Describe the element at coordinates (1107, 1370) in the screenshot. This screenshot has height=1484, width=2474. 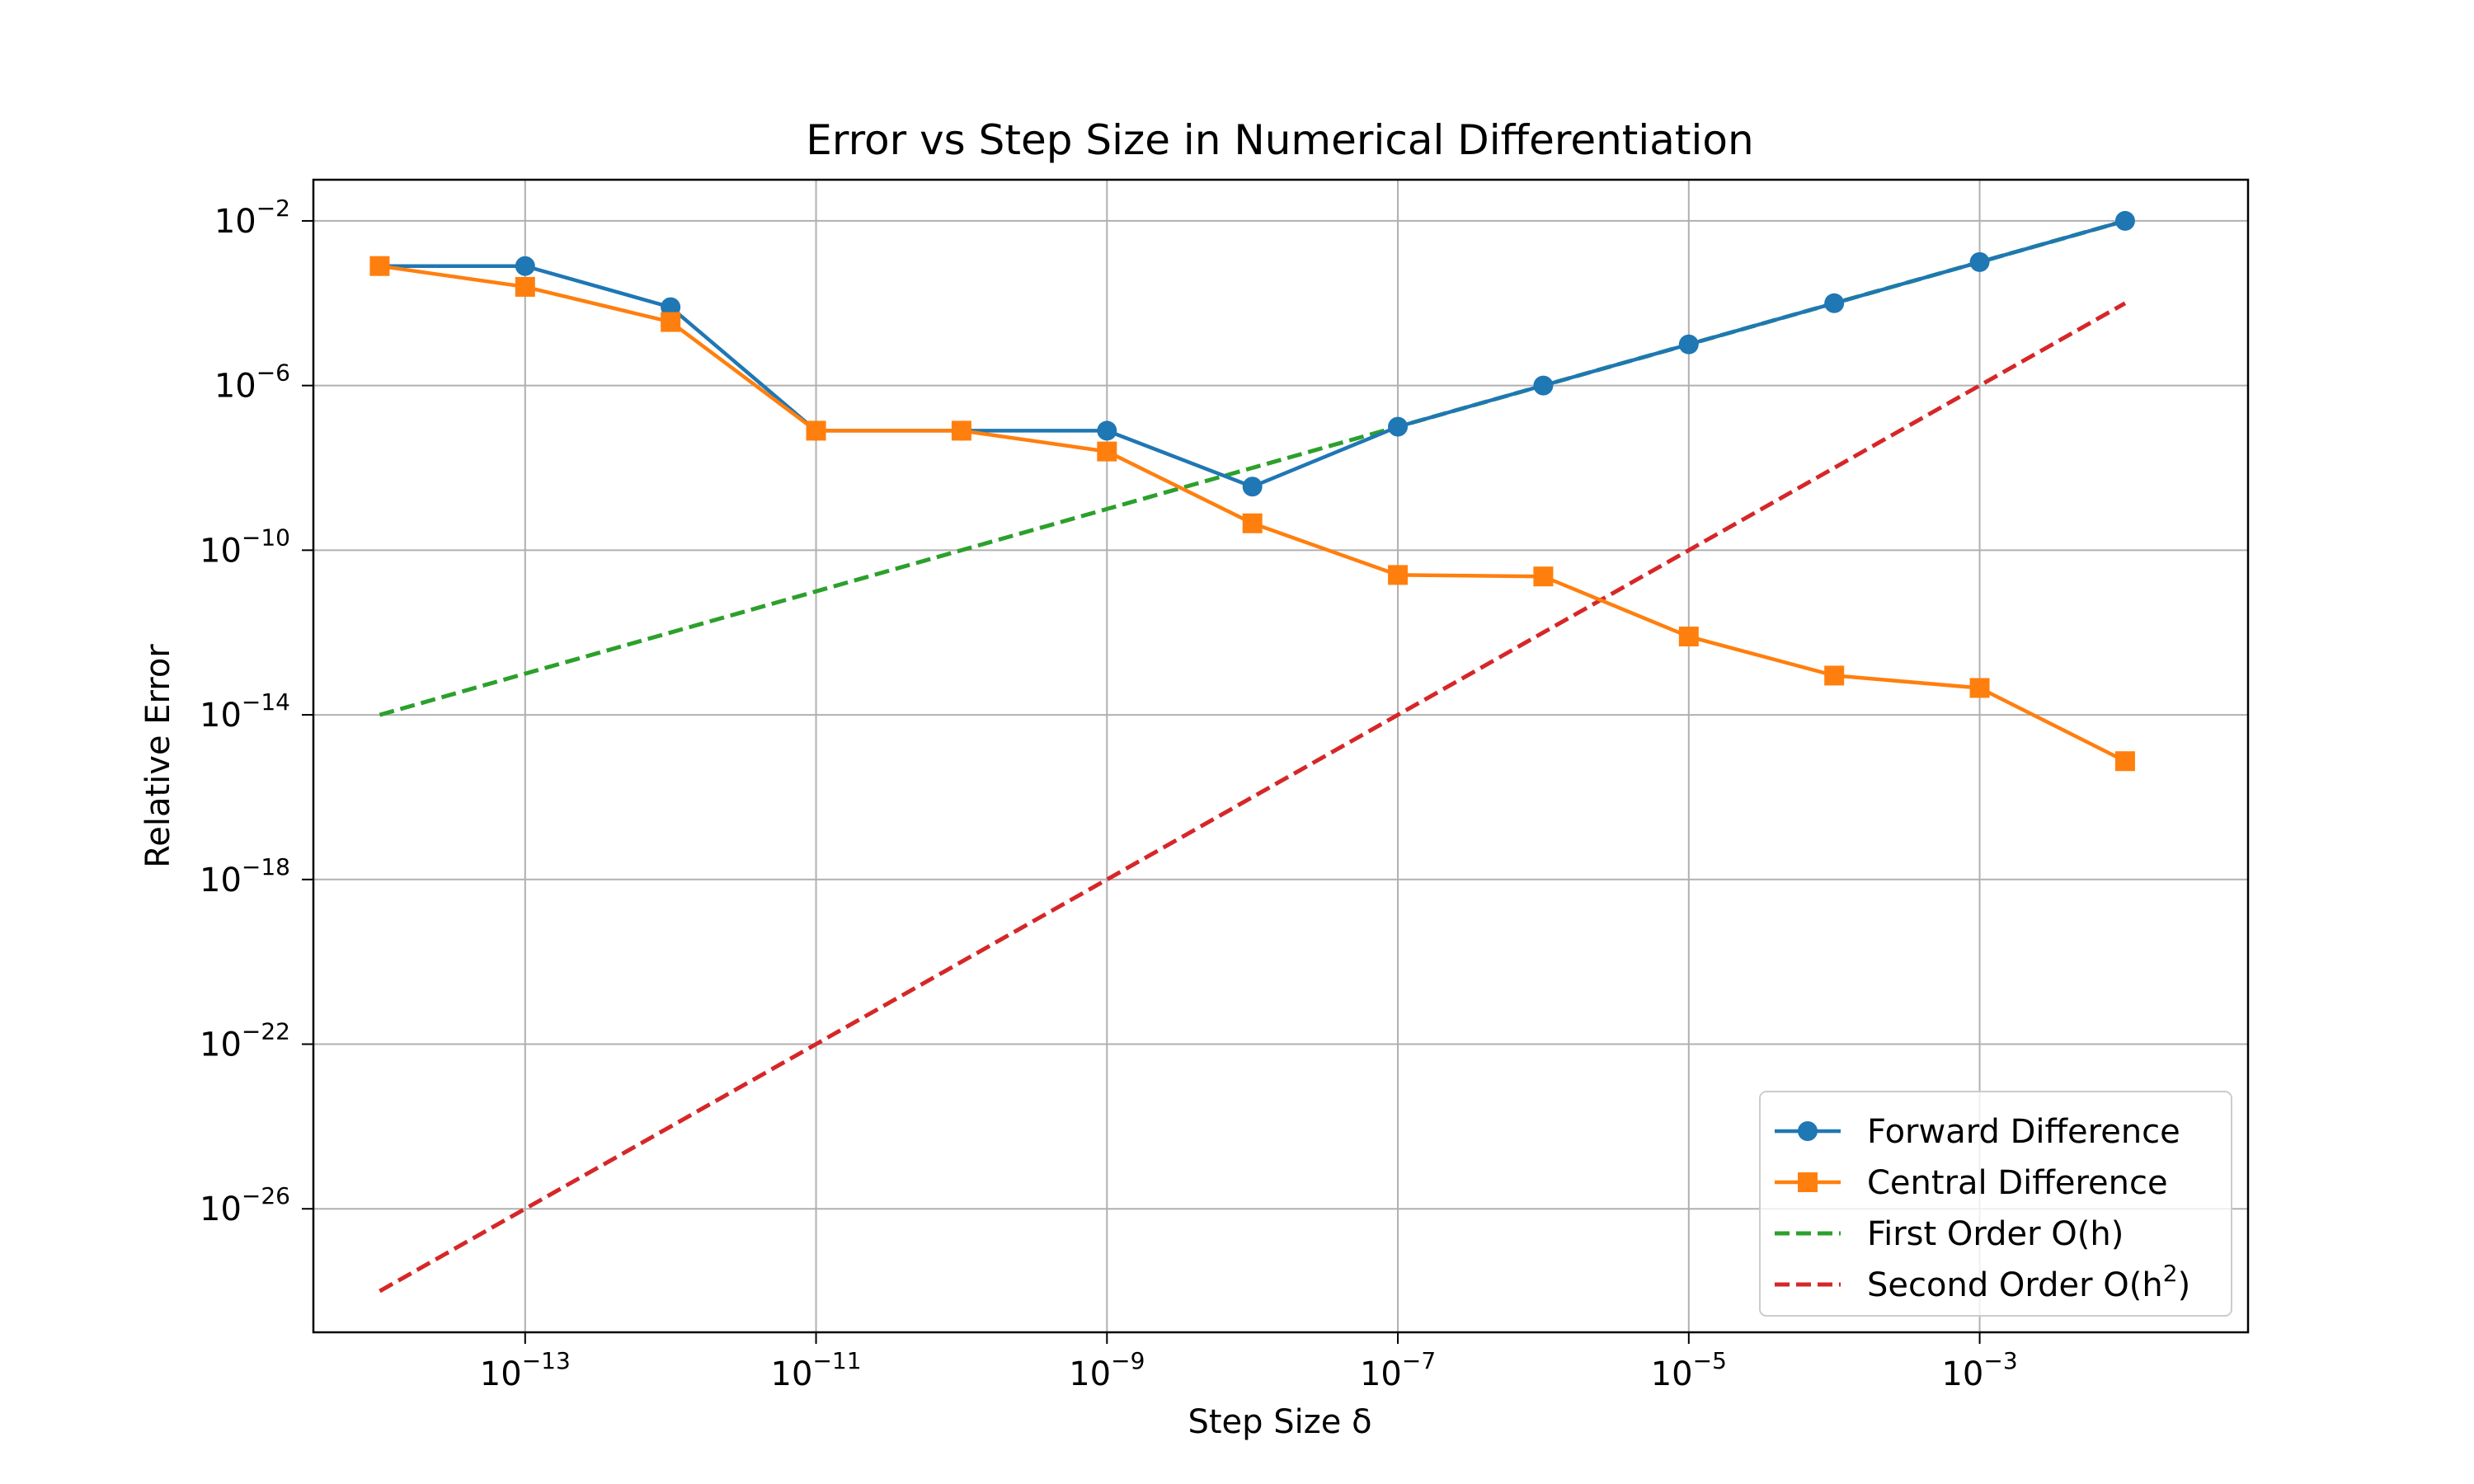
I see `x-tick-label: 10⁻⁹` at that location.